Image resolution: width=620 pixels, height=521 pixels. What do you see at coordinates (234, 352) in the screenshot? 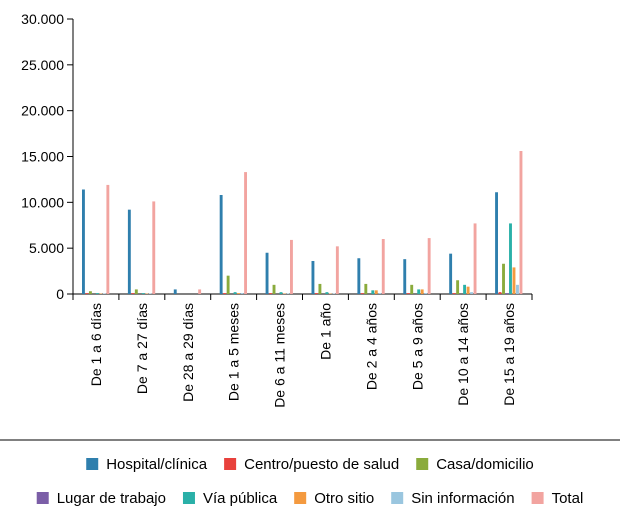
I see `x-tick-label: De 1 a 5 meses` at bounding box center [234, 352].